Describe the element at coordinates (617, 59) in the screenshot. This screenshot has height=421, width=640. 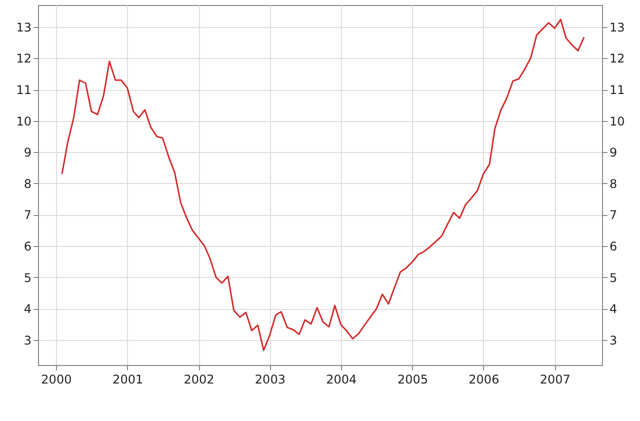
I see `y2-tick-label: 12` at that location.